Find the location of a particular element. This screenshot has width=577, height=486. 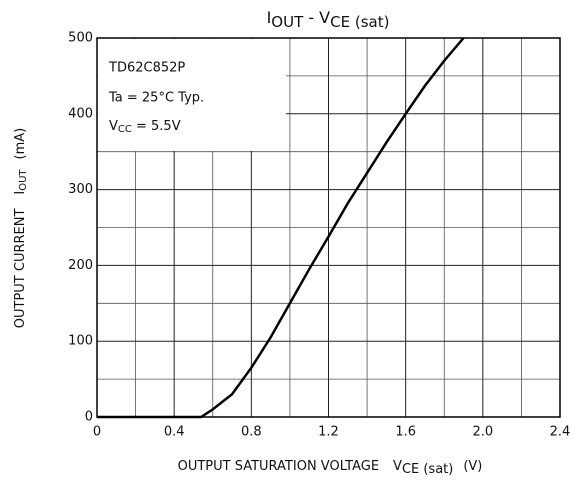

x-tick-label: 0.8 is located at coordinates (251, 432).